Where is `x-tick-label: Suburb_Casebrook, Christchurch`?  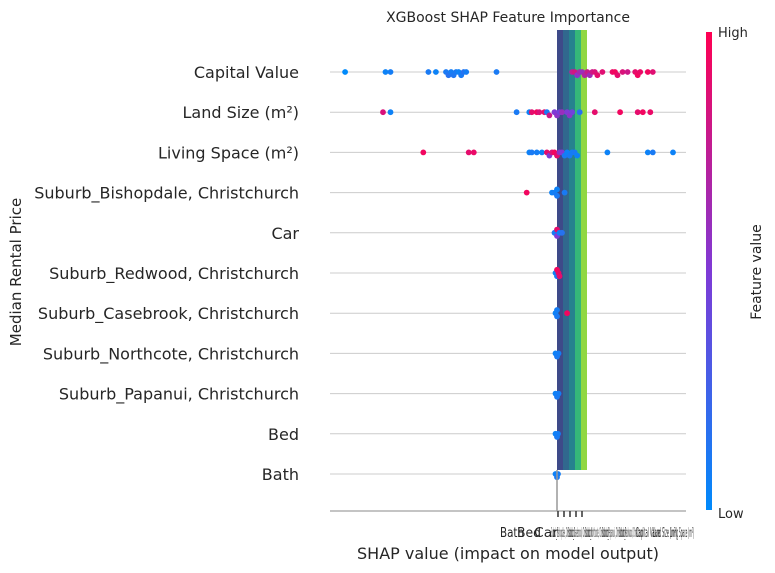 x-tick-label: Suburb_Casebrook, Christchurch is located at coordinates (580, 533).